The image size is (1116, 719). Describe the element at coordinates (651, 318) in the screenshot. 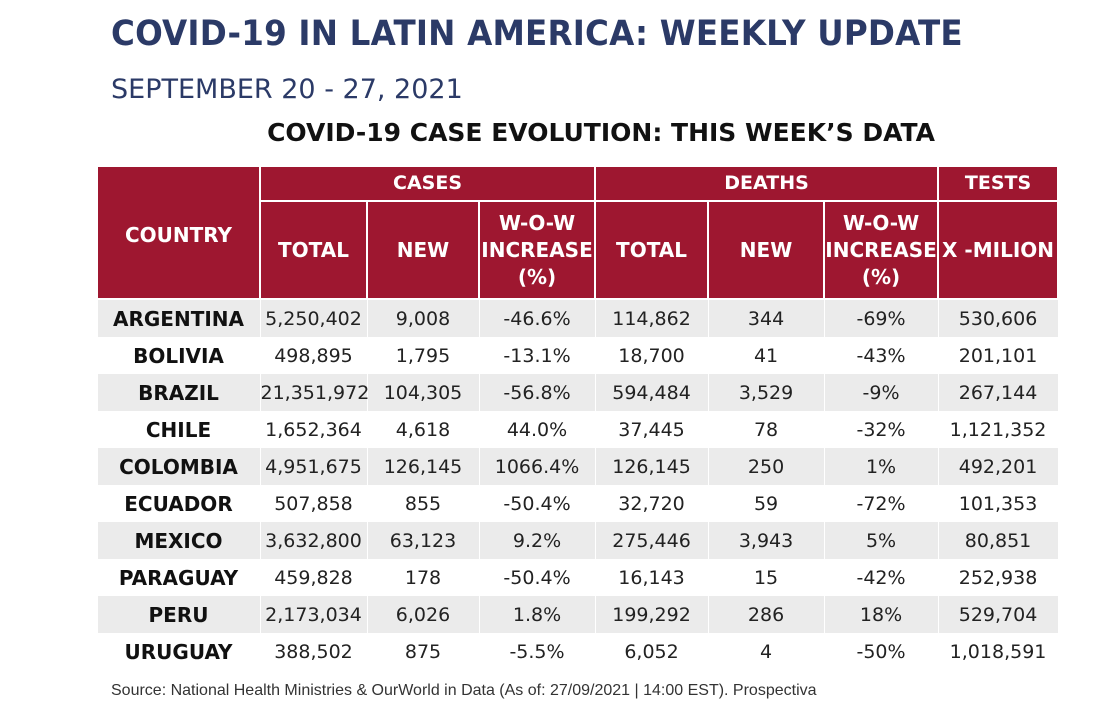

I see `deaths-total-cell: 114,862` at that location.